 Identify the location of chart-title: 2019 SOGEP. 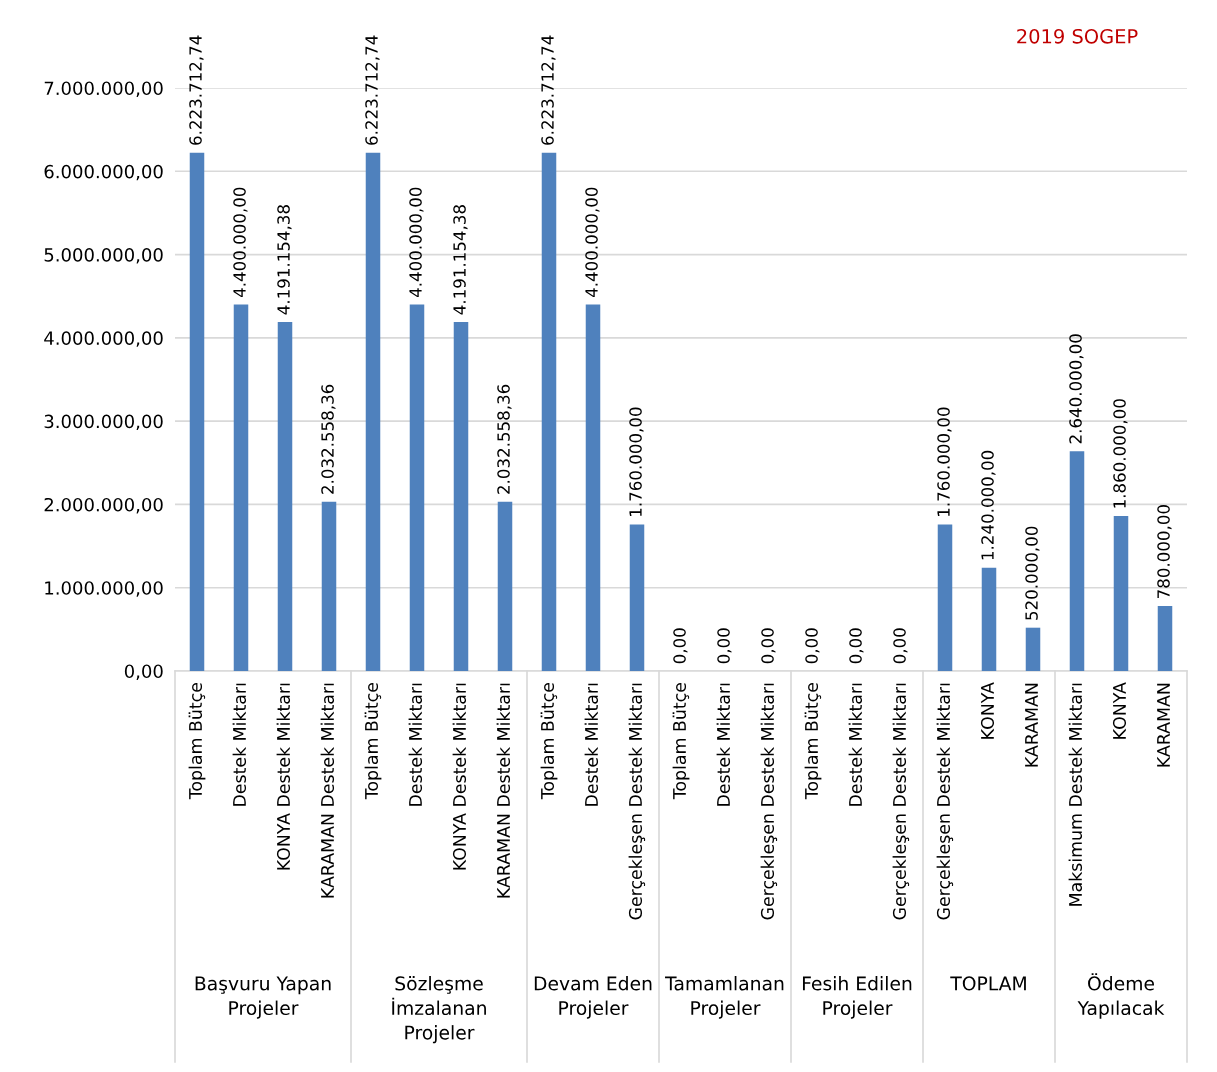
(1077, 36).